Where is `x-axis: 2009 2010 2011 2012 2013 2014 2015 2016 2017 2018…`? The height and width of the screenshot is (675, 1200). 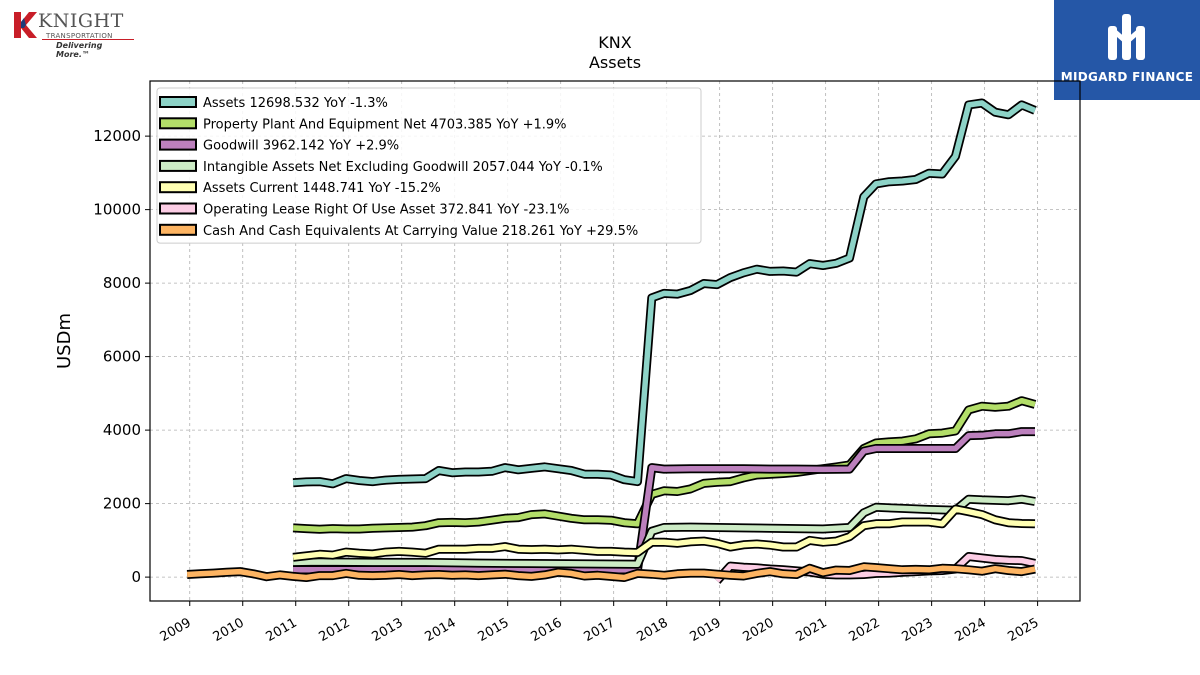 x-axis: 2009 2010 2011 2012 2013 2014 2015 2016 2017 2018… is located at coordinates (600, 623).